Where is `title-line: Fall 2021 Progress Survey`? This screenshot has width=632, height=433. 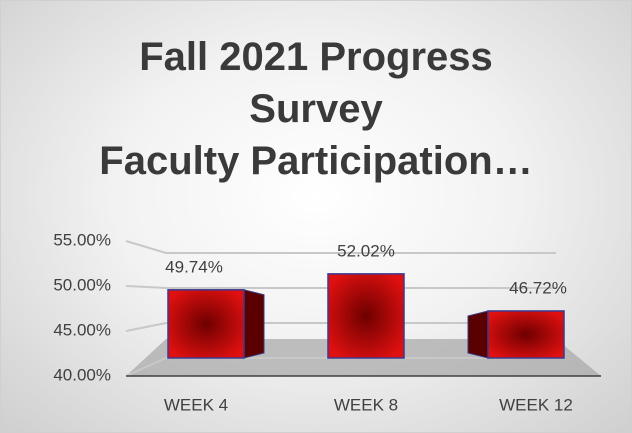 title-line: Fall 2021 Progress Survey is located at coordinates (316, 83).